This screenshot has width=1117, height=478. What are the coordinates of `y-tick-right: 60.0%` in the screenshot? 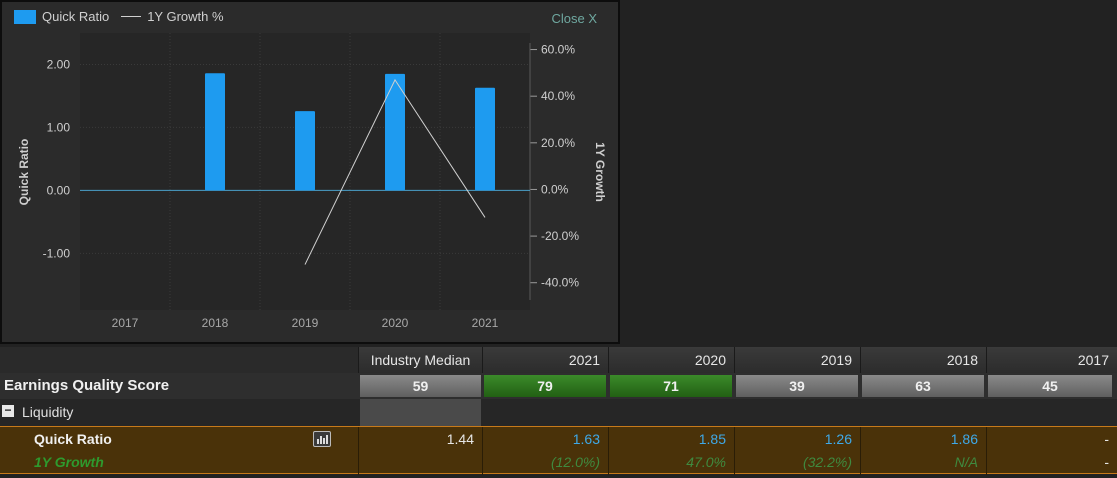 It's located at (558, 50).